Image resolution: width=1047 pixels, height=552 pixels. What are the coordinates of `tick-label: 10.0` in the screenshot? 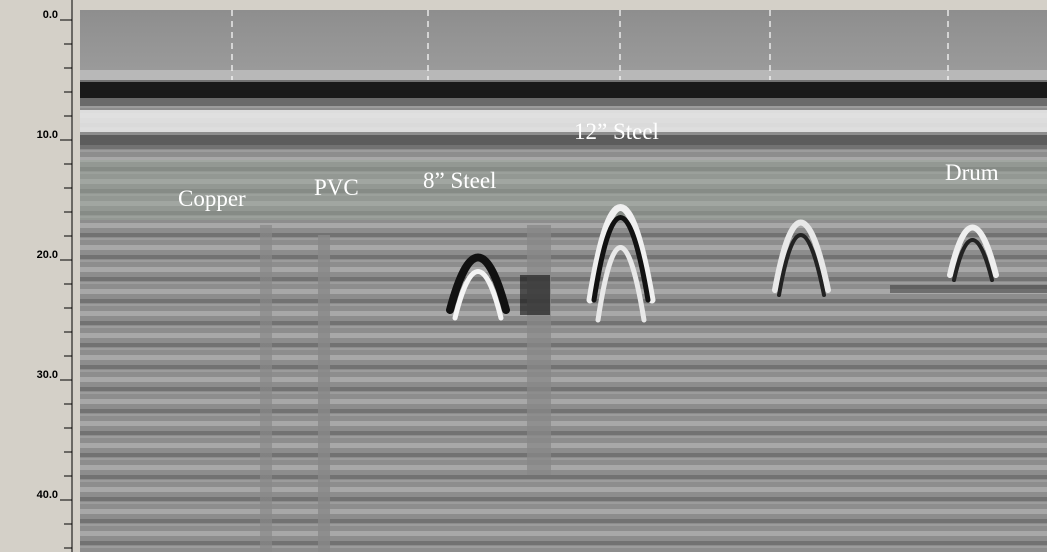 It's located at (47, 135).